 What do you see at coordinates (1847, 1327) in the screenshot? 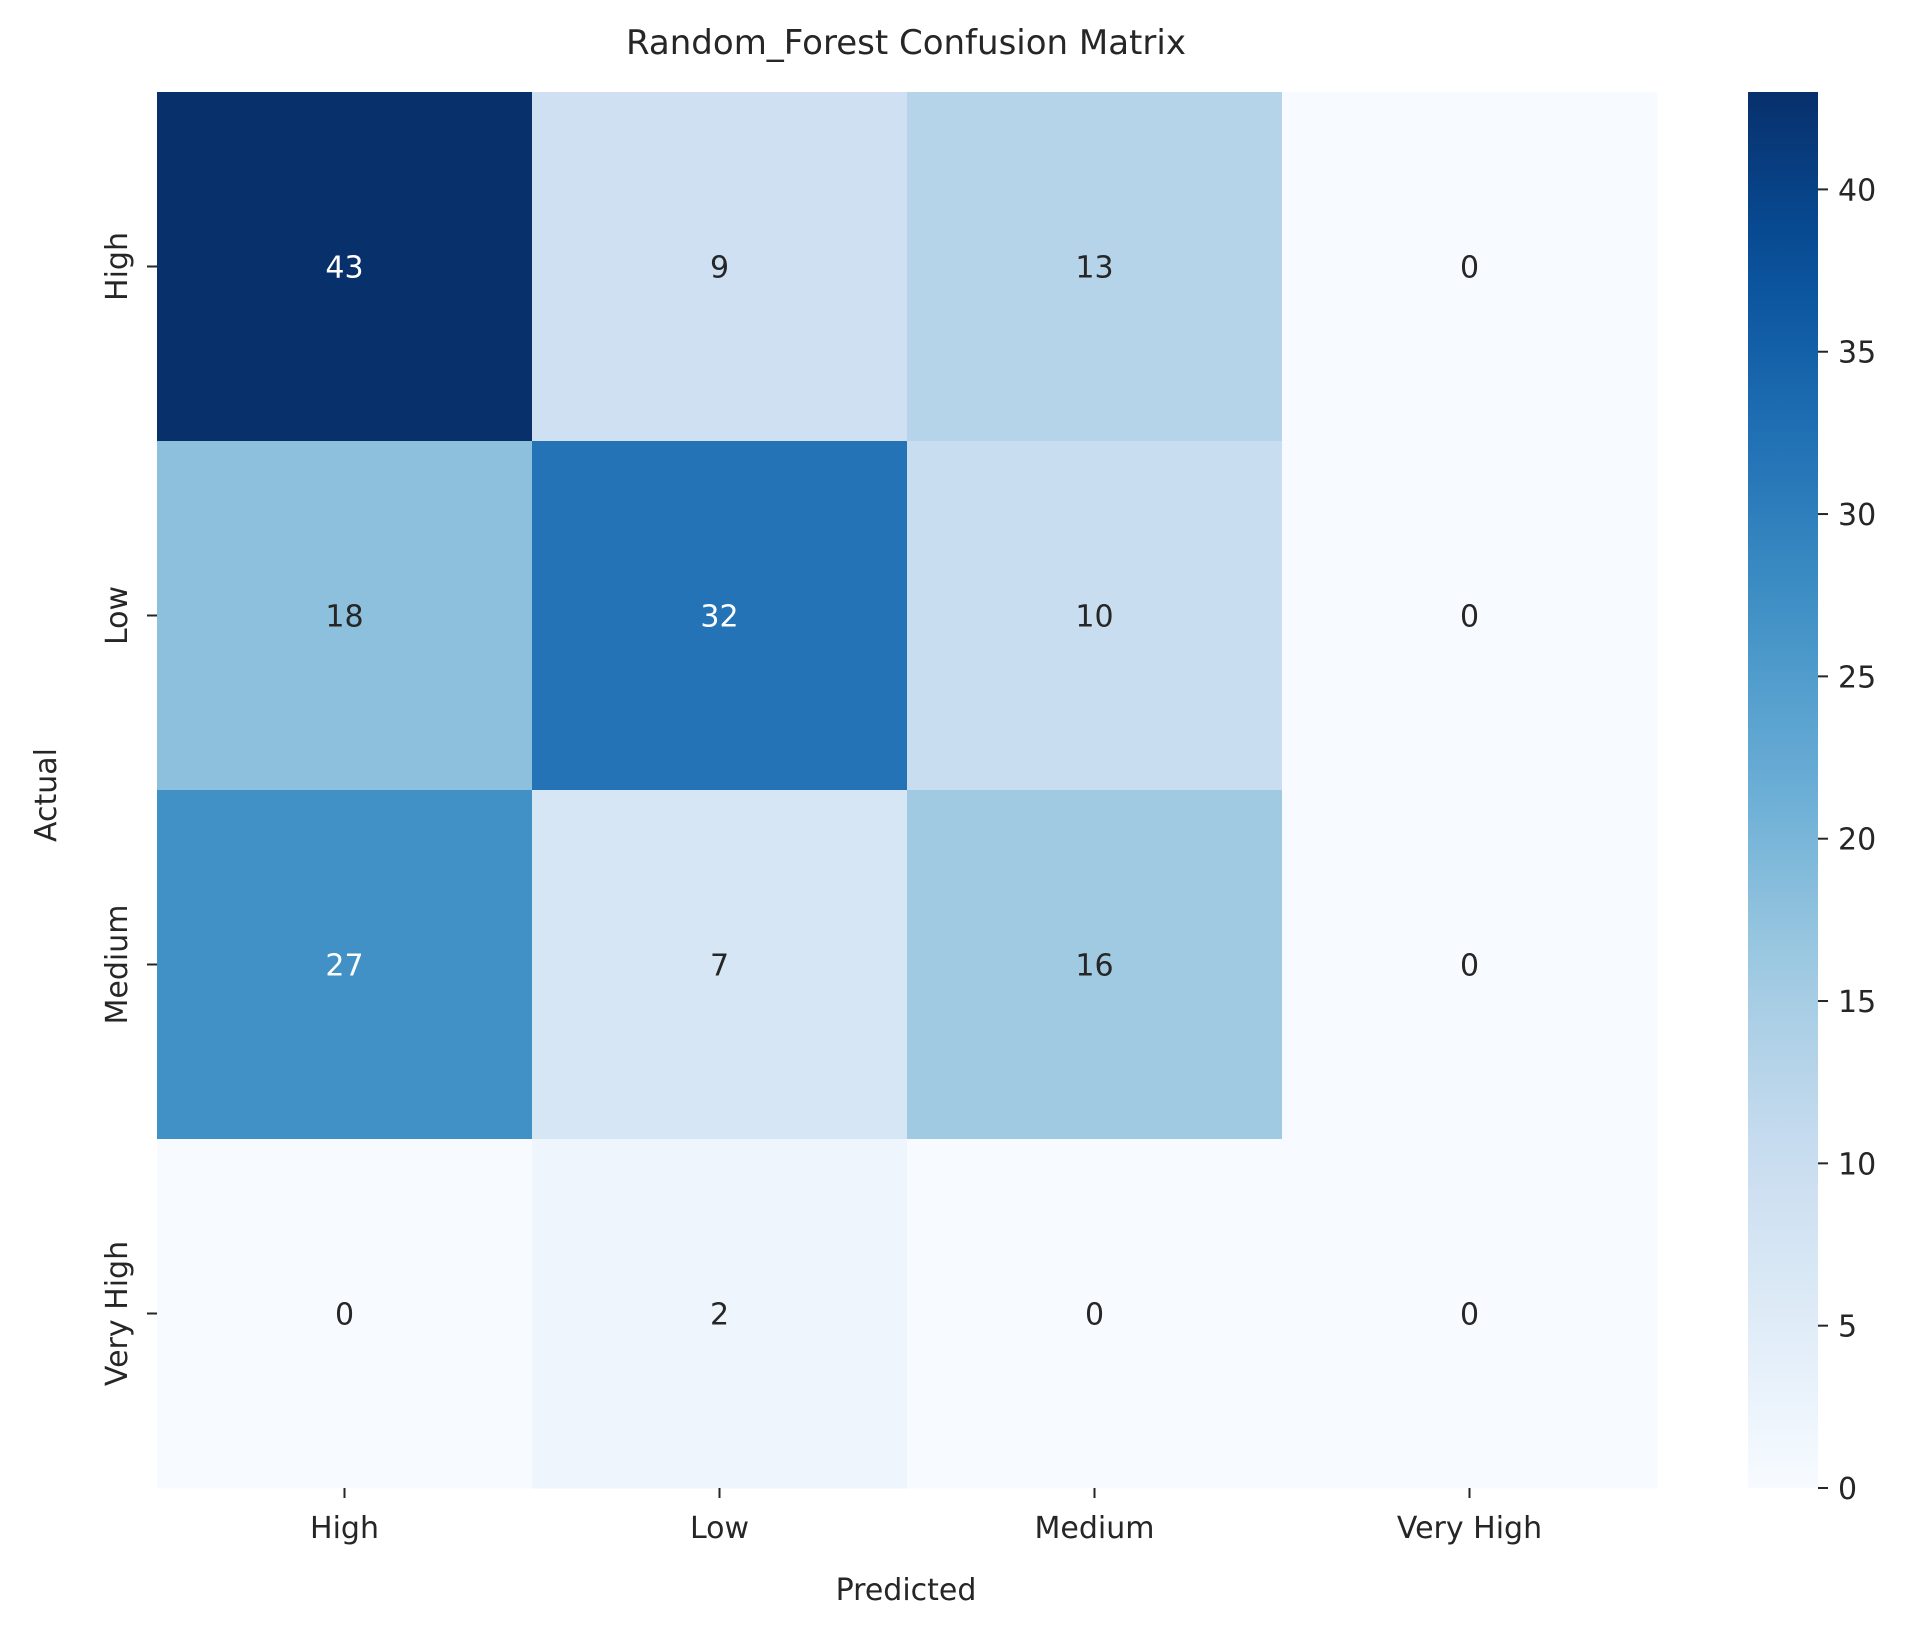
I see `colorbar-tick-label-1: 5` at bounding box center [1847, 1327].